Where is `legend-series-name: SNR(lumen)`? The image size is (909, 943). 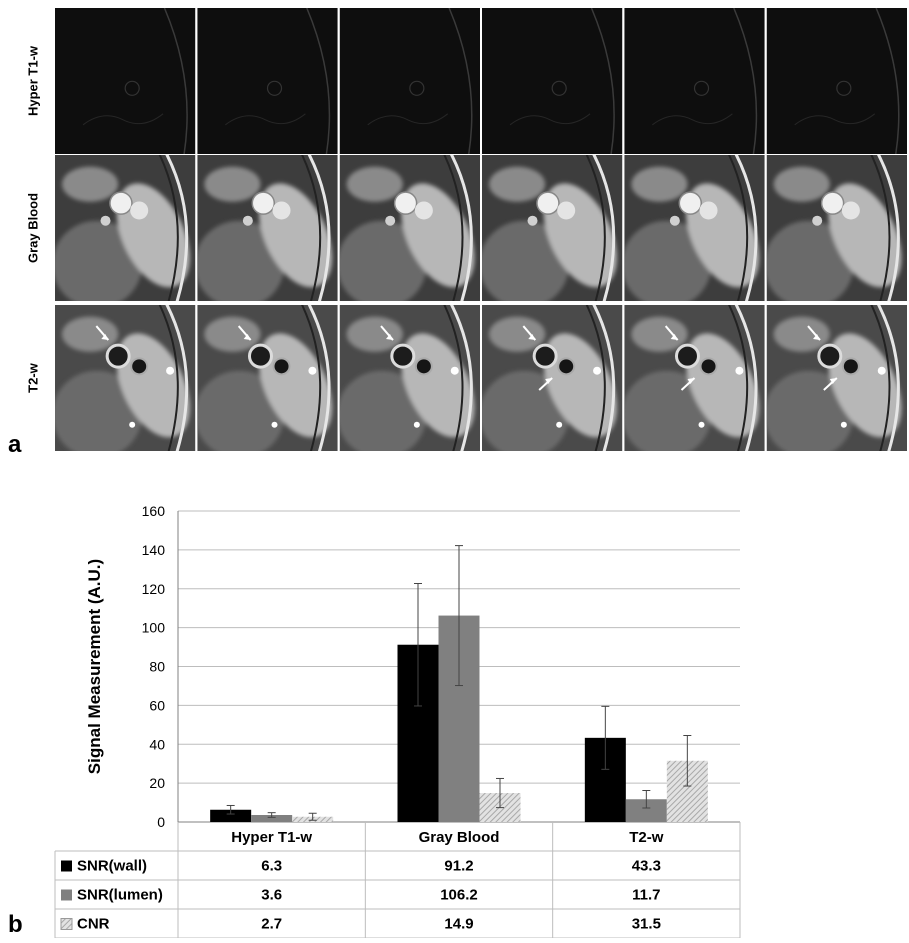 legend-series-name: SNR(lumen) is located at coordinates (120, 895).